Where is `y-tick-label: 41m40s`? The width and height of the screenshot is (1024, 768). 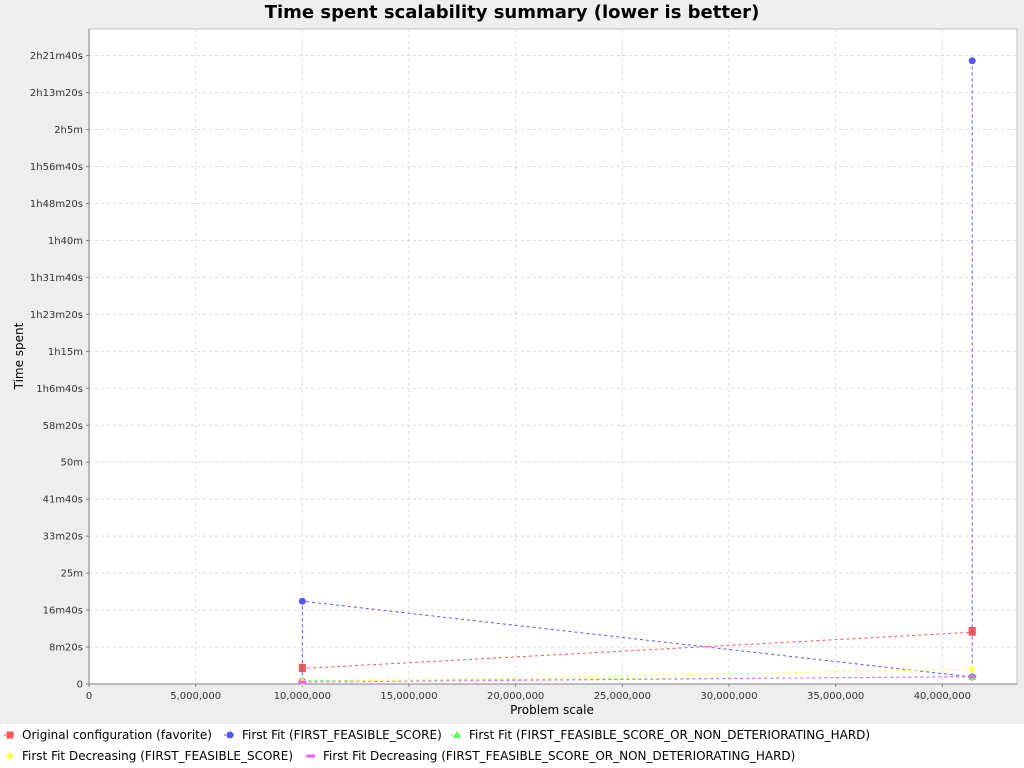 y-tick-label: 41m40s is located at coordinates (63, 500).